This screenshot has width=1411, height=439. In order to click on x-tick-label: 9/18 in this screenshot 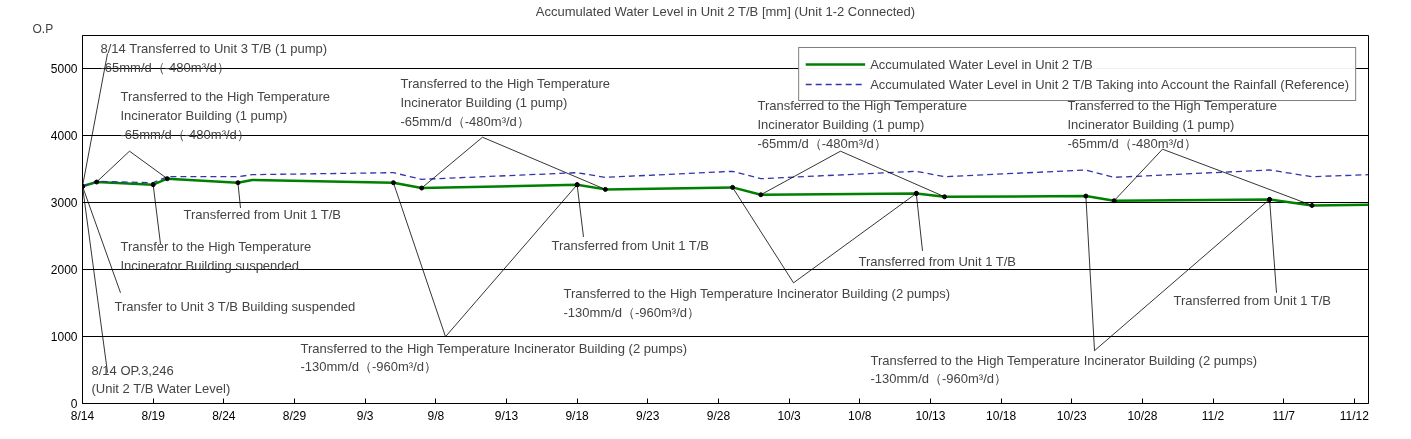, I will do `click(577, 415)`.